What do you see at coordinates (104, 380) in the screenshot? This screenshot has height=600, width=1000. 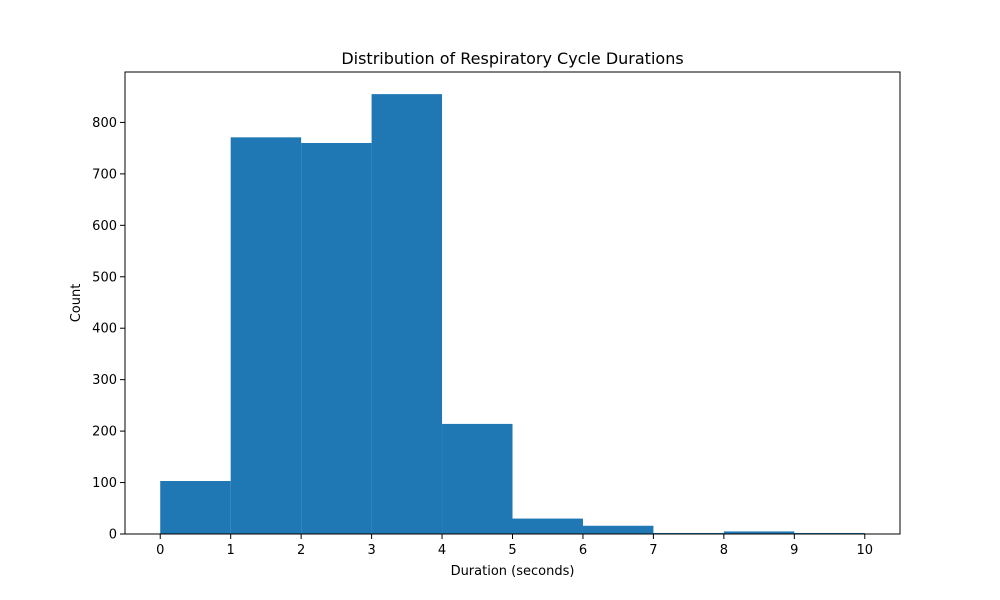 I see `y-tick-label-3: 300` at bounding box center [104, 380].